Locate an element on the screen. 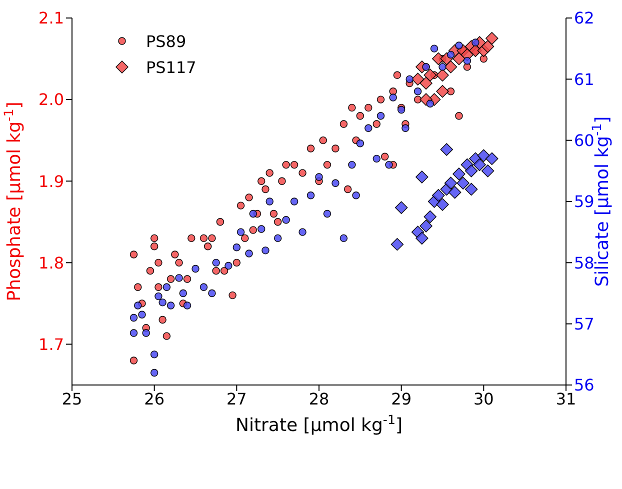  x-tick-label: 31 is located at coordinates (566, 398).